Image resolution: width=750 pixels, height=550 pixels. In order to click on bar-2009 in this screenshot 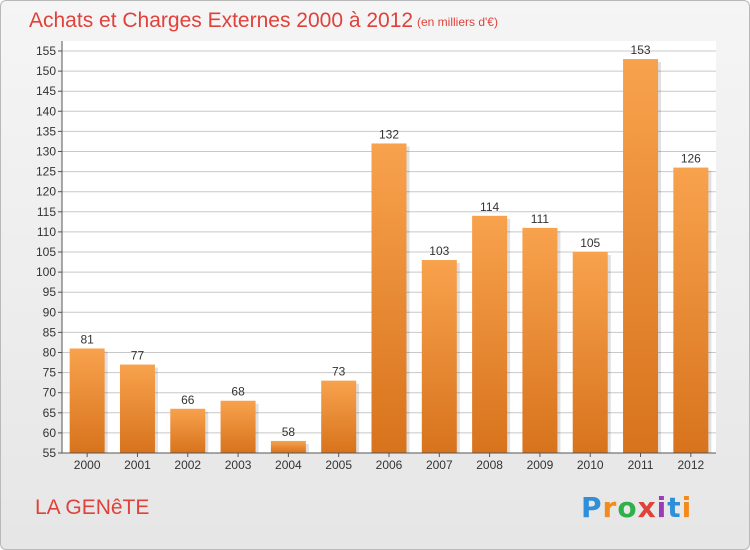, I will do `click(540, 340)`.